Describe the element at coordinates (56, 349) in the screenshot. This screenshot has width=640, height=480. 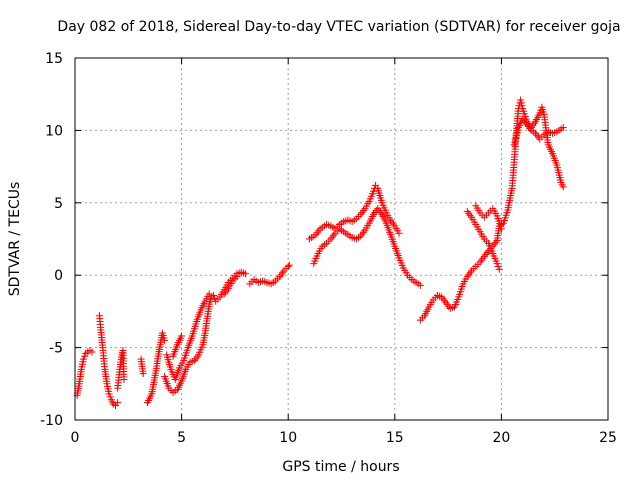
I see `y-tick-label: -5` at that location.